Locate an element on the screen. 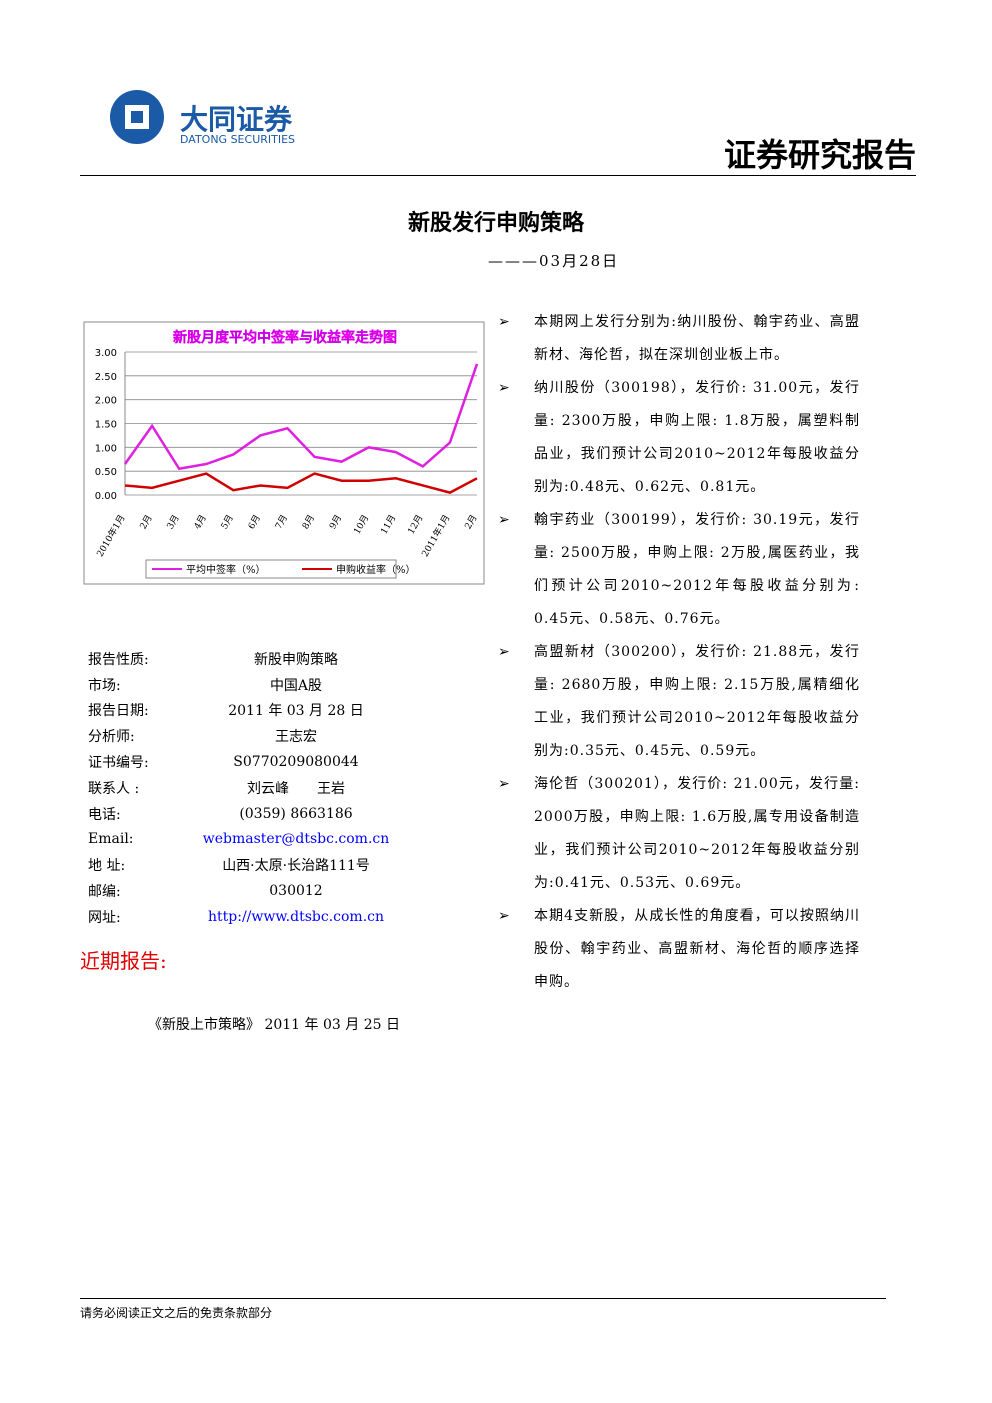 The height and width of the screenshot is (1403, 992). info-row: 市场: 中国A股 is located at coordinates (247, 685).